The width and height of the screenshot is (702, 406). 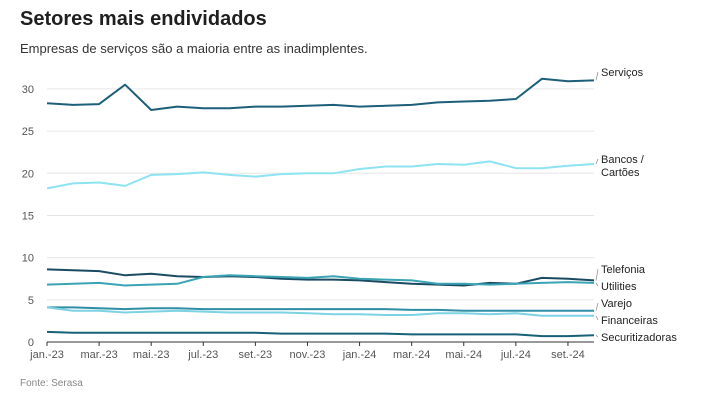 I want to click on x-tick-label: jan.-23, so click(x=46, y=355).